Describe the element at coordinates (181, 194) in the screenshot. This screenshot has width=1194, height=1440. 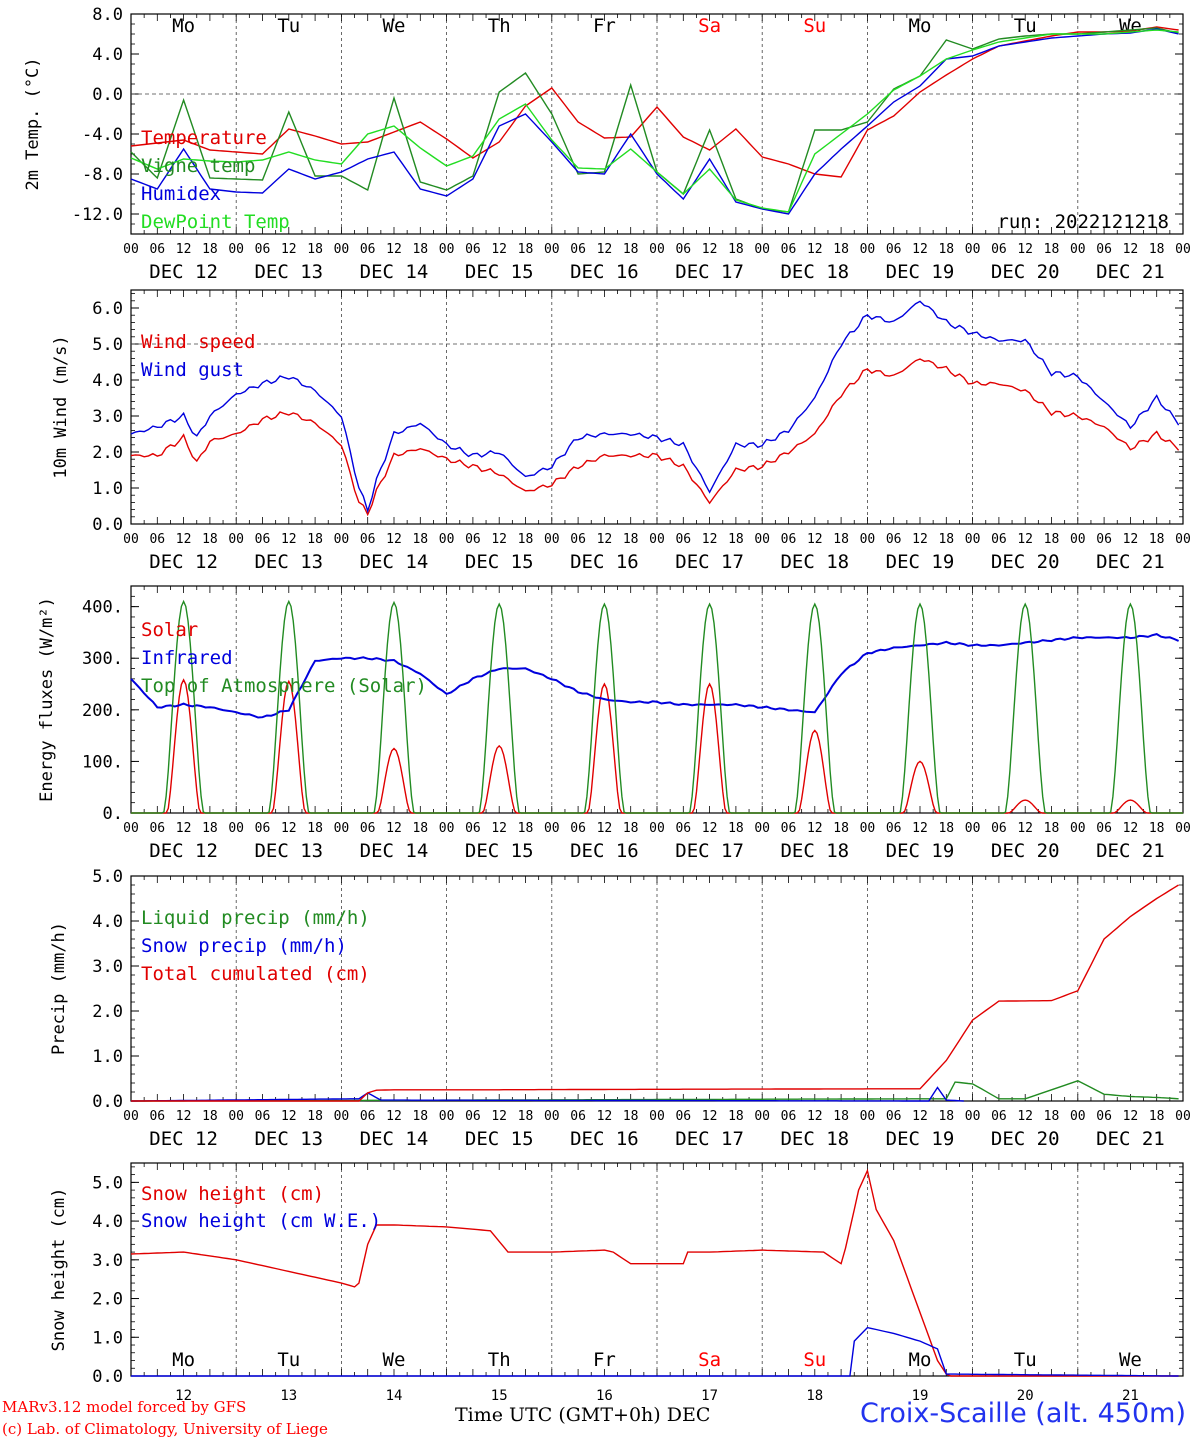
I see `legend-entry: Humidex` at that location.